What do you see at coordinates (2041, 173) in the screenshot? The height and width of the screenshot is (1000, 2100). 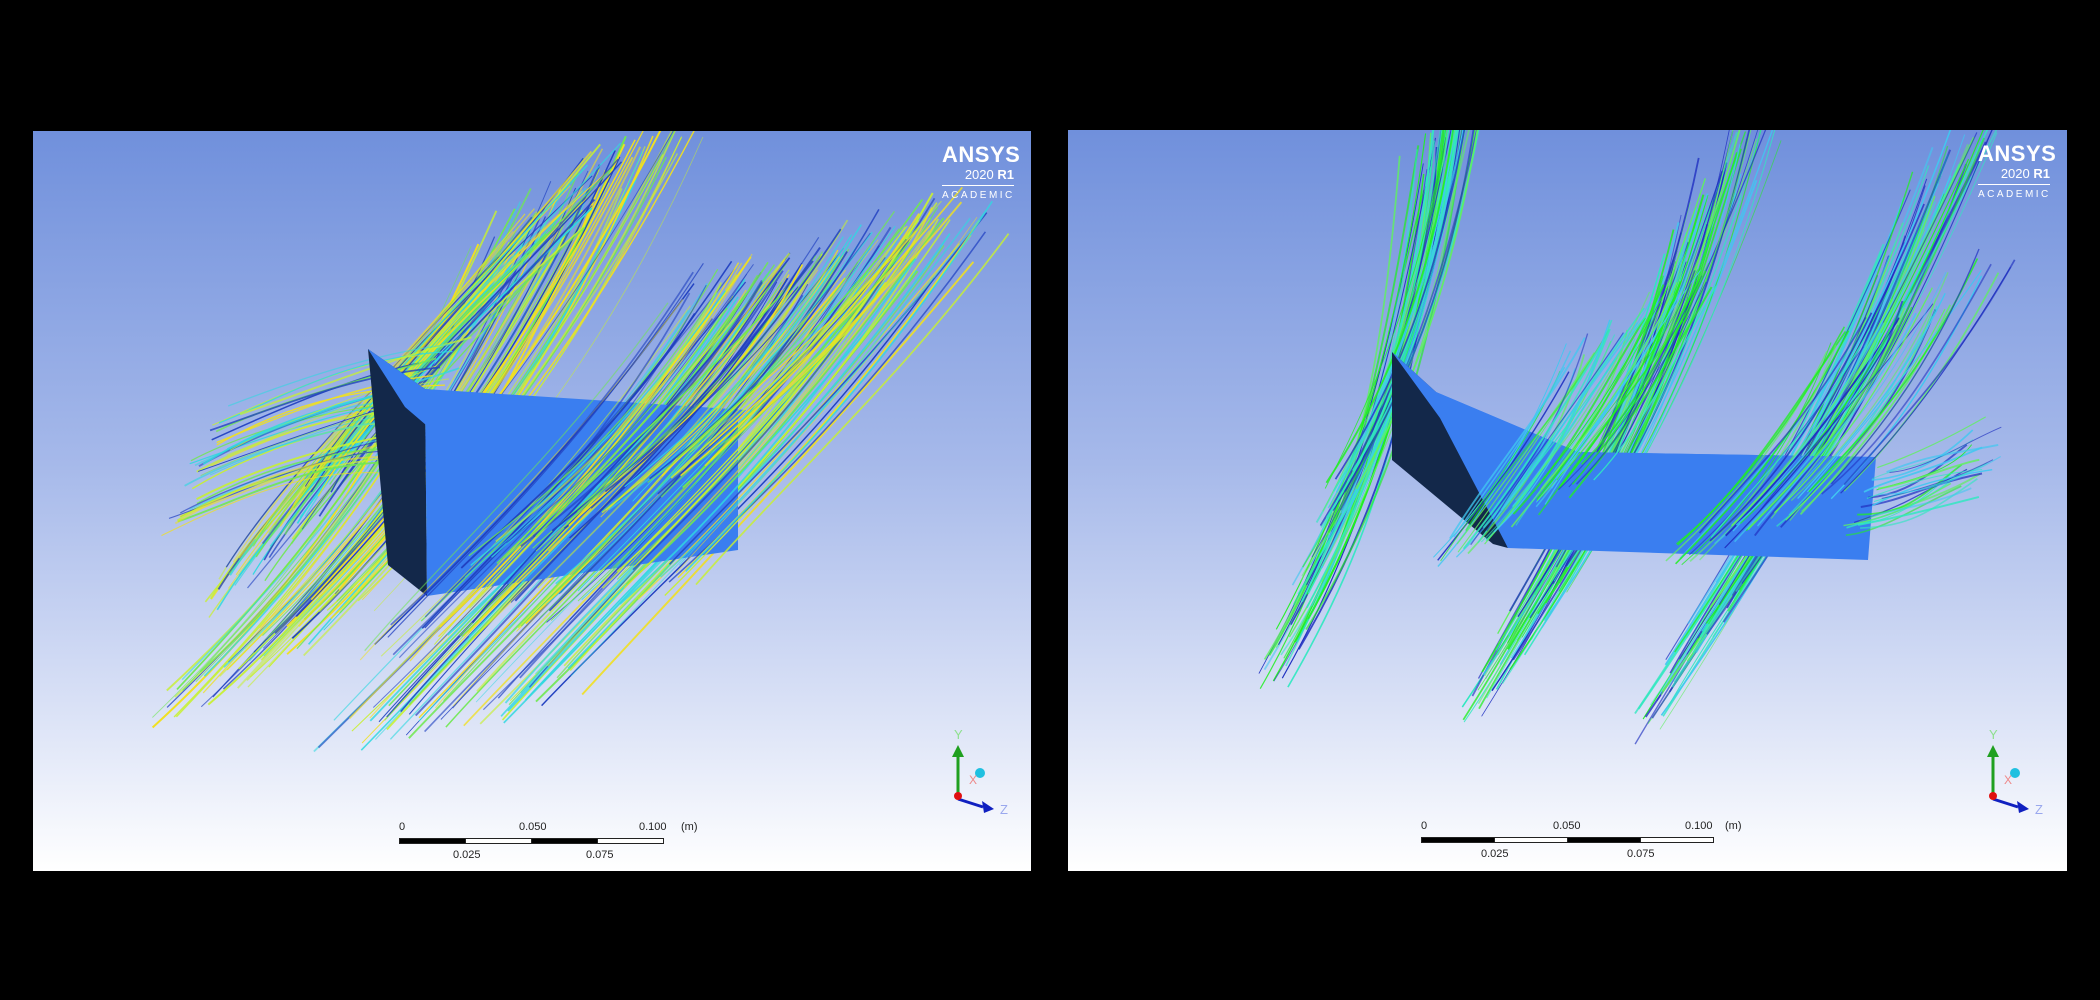 I see `logo-release: R1` at bounding box center [2041, 173].